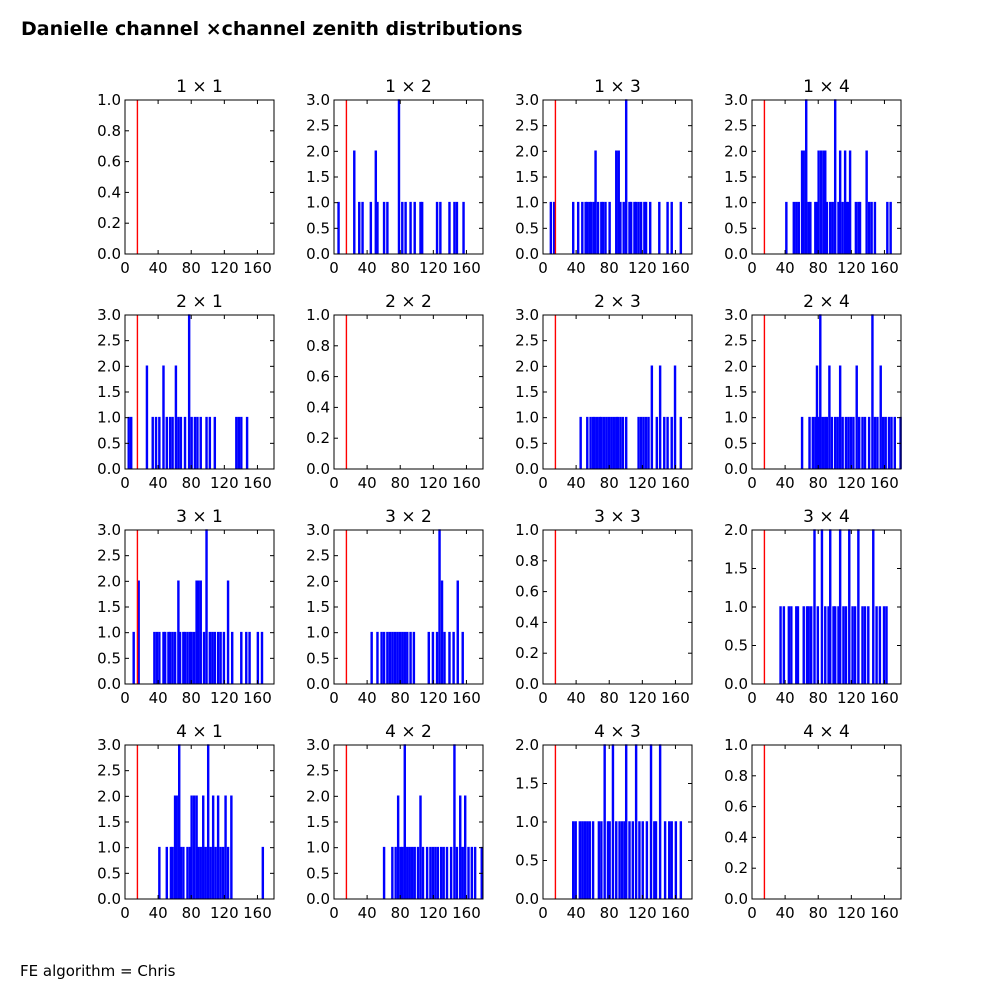 The image size is (1000, 1000). I want to click on subplot-title: 4 × 3, so click(617, 732).